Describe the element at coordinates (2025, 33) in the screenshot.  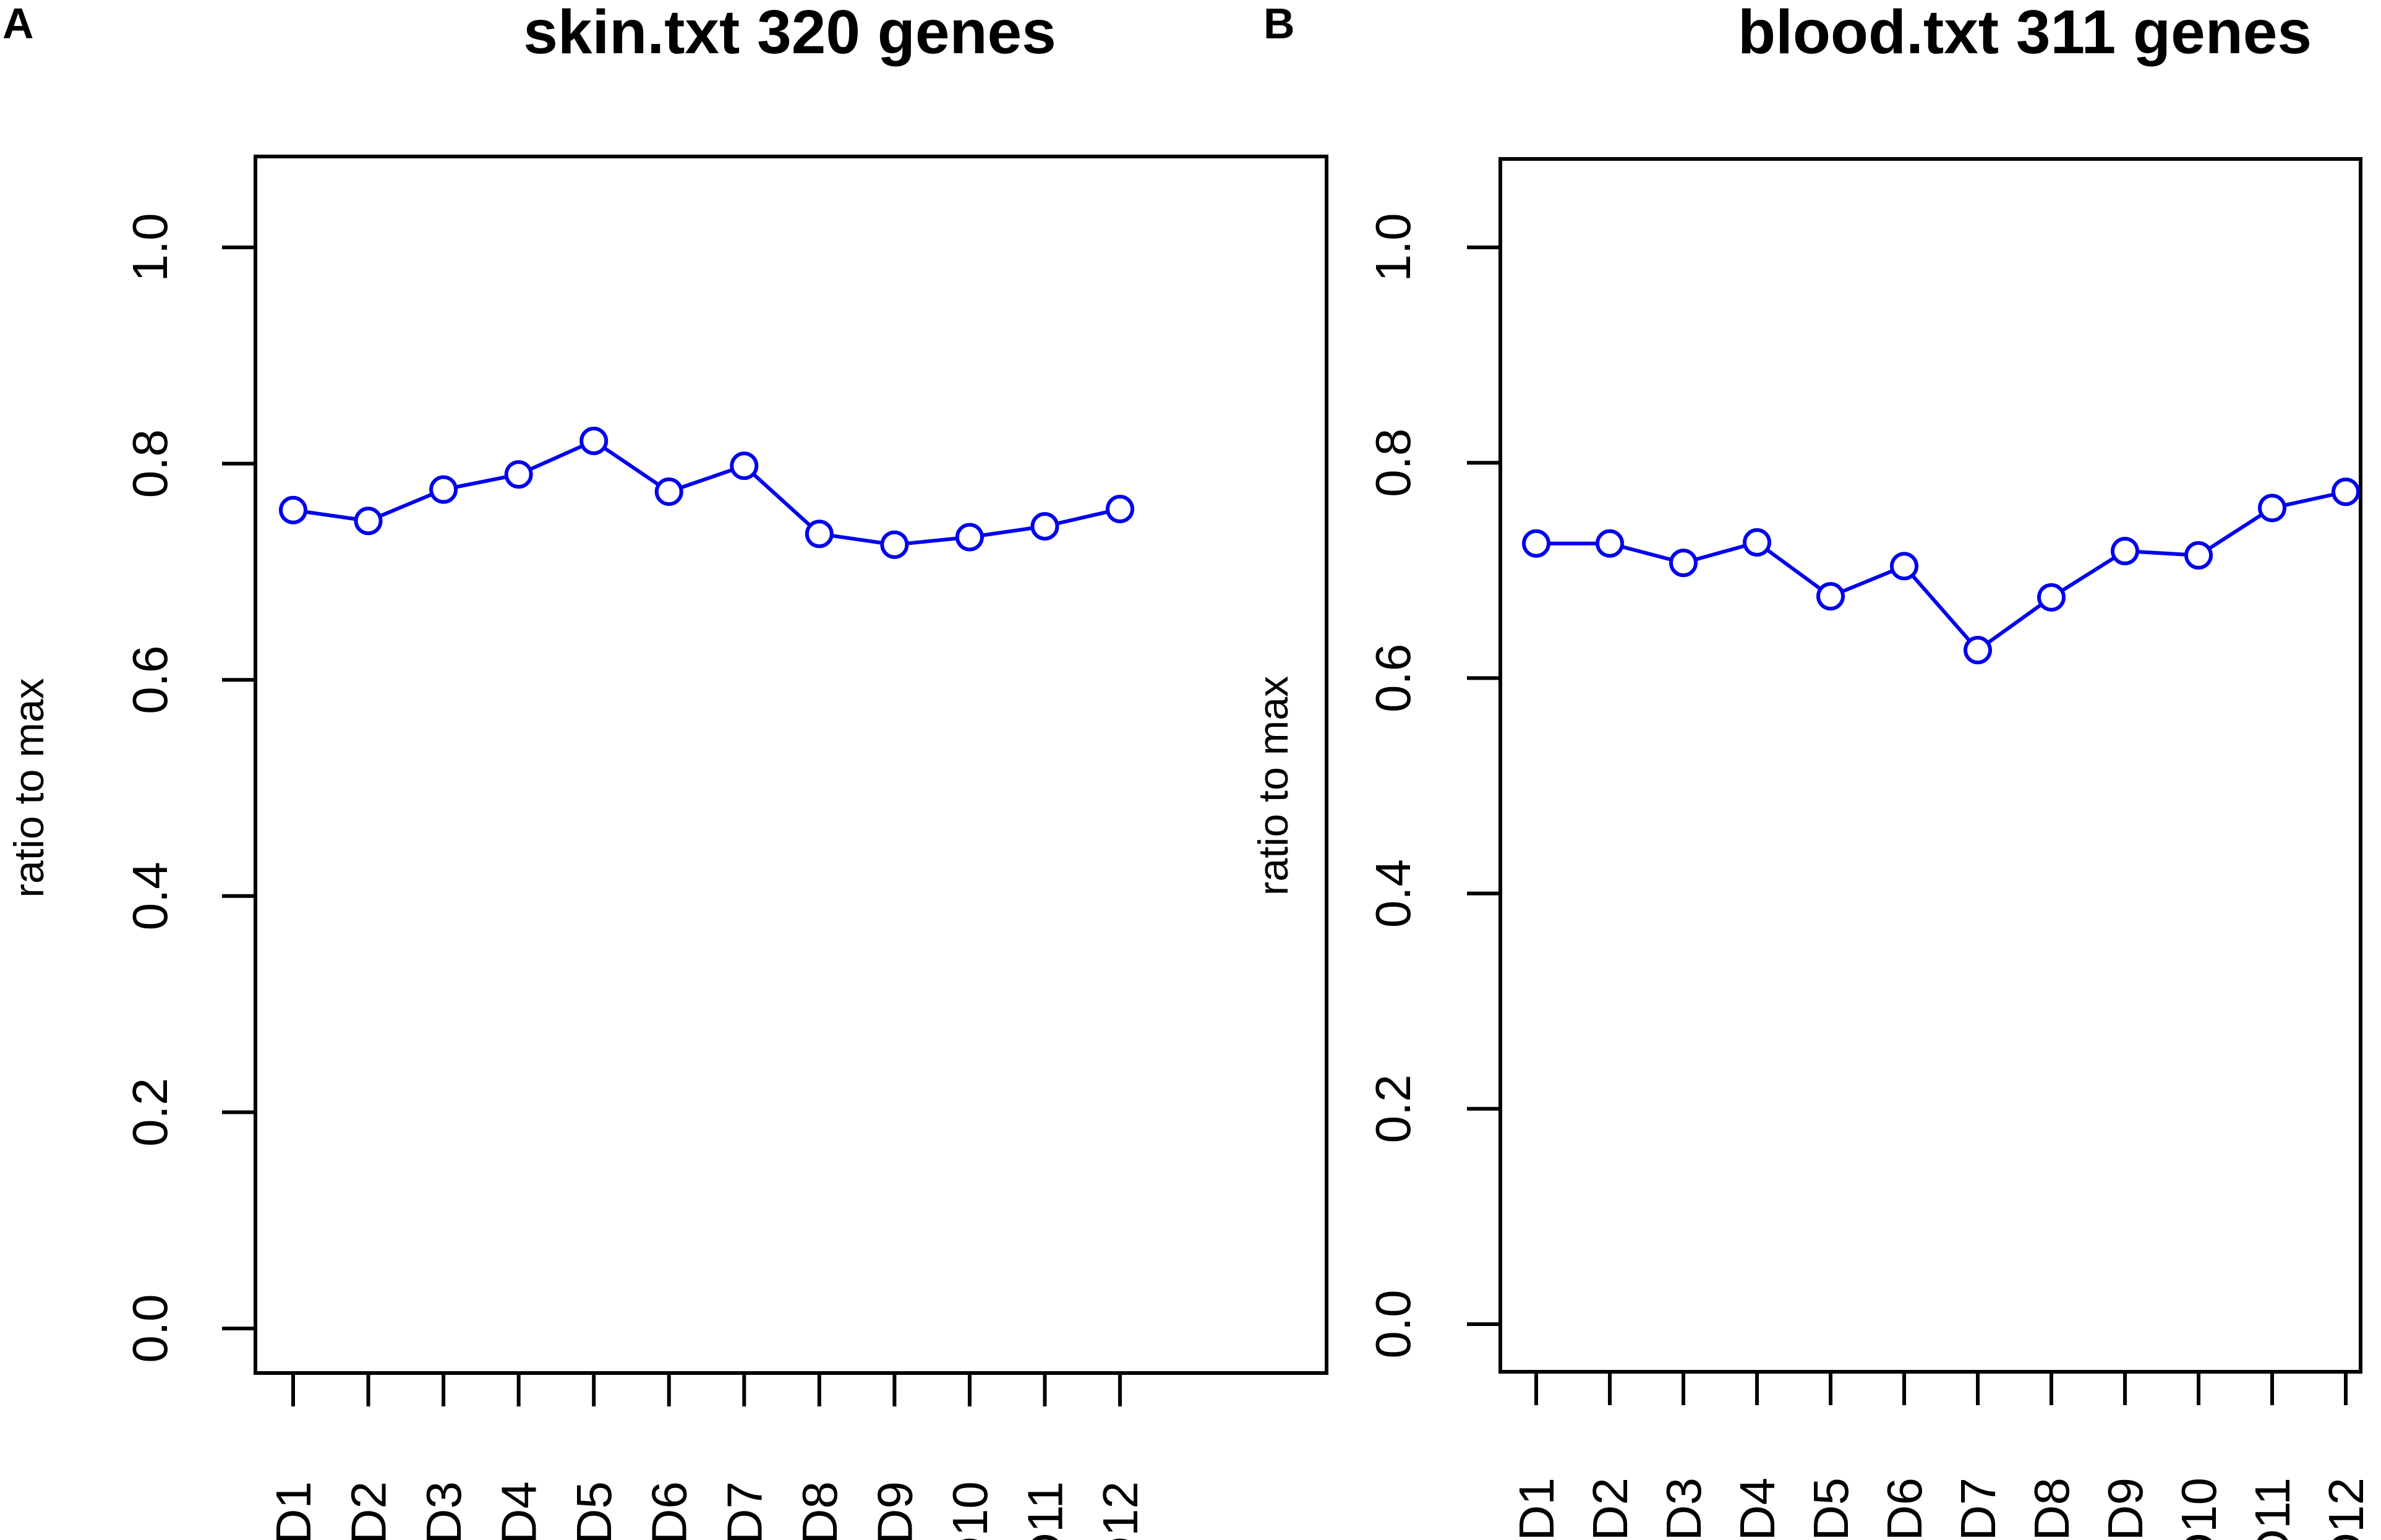
I see `chart-title: blood.txt 311 genes` at that location.